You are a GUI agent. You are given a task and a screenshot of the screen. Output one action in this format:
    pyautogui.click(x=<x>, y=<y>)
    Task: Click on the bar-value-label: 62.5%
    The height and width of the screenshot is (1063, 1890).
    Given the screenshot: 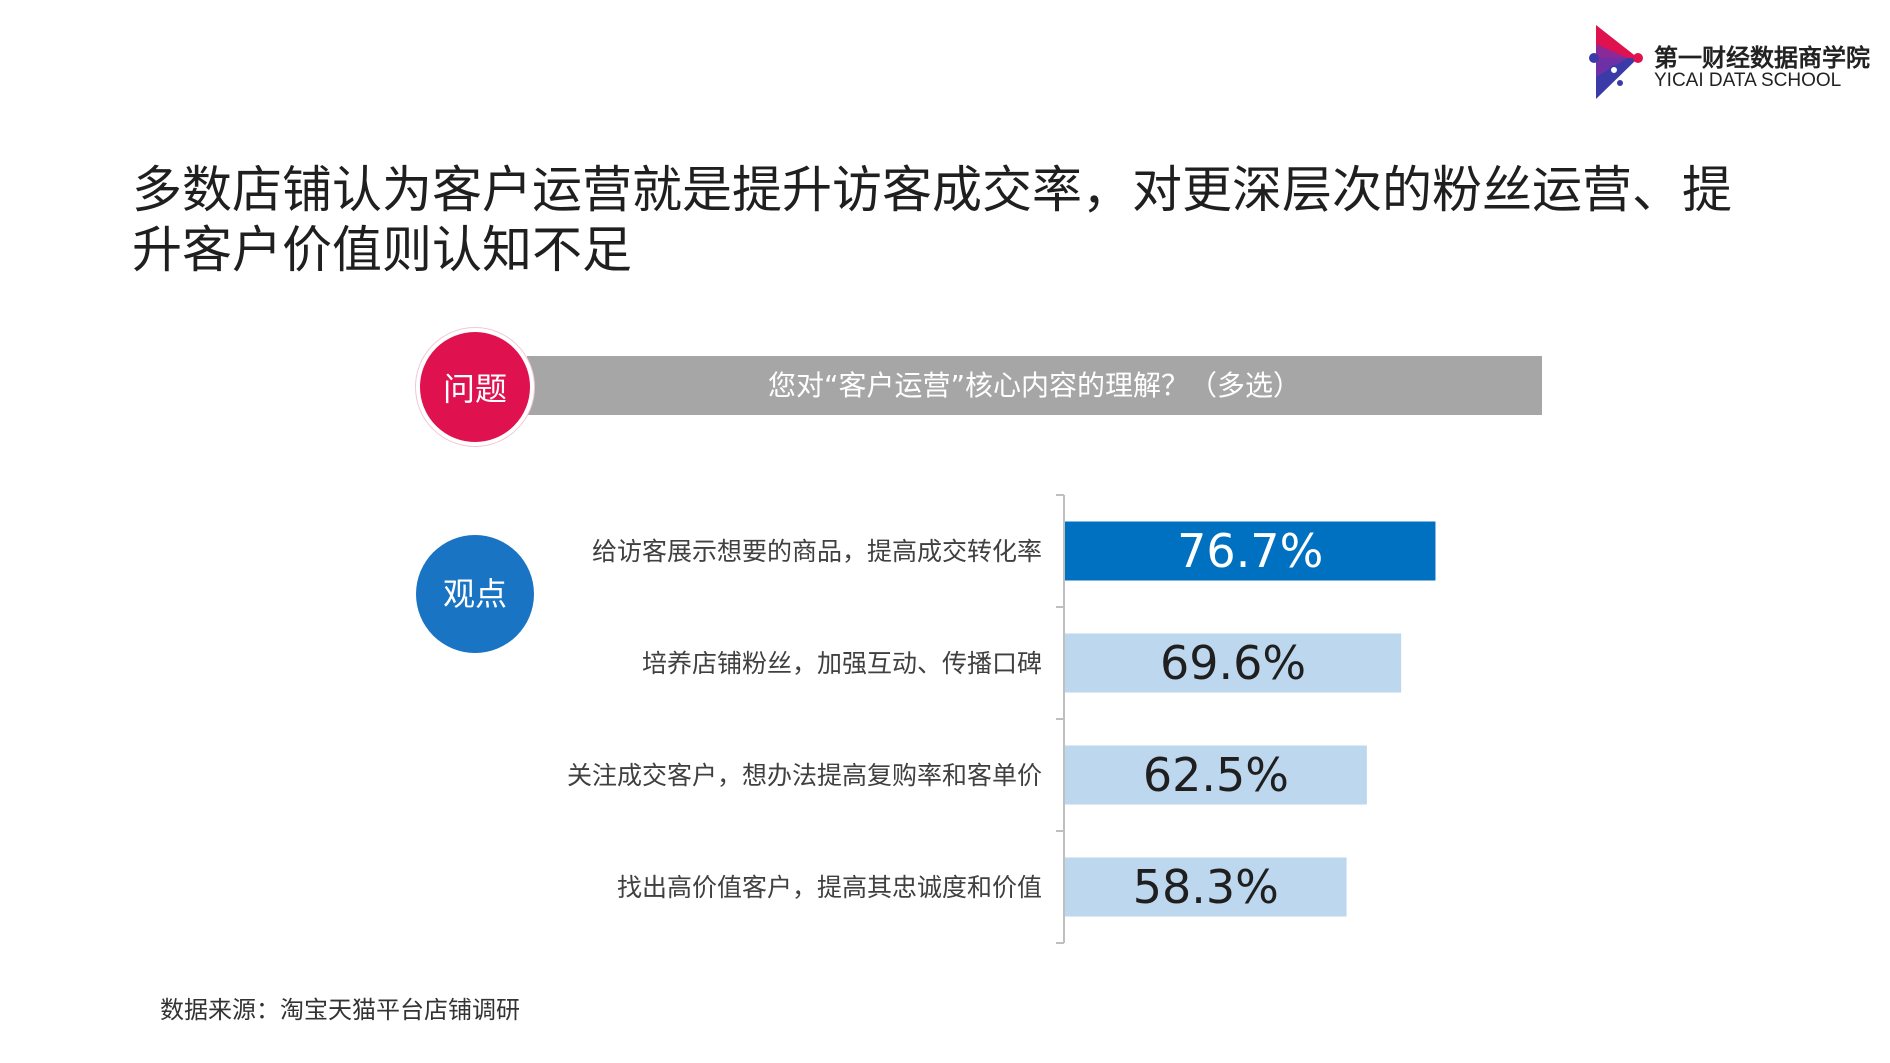 What is the action you would take?
    pyautogui.click(x=1216, y=775)
    